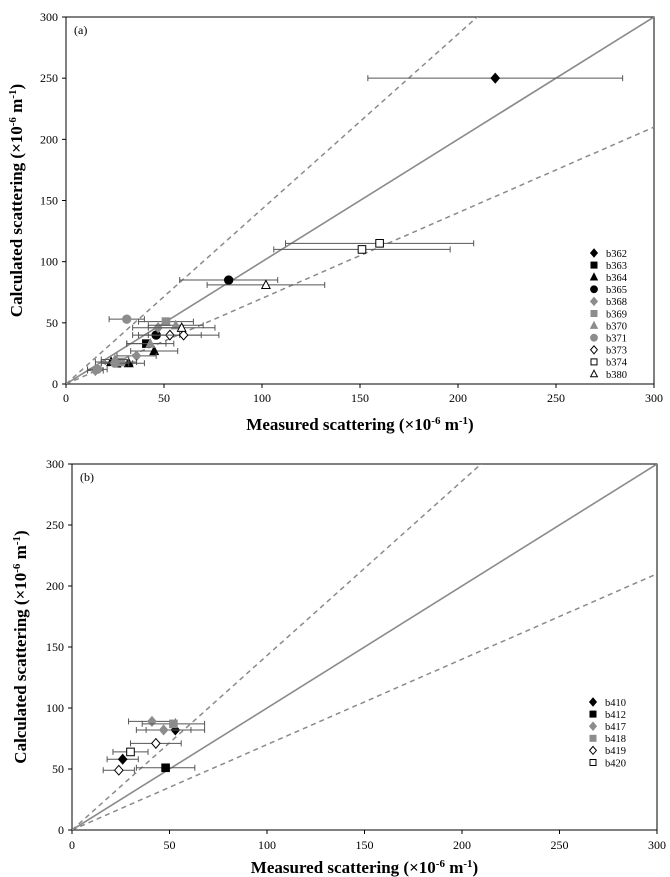 Image resolution: width=670 pixels, height=877 pixels. I want to click on legend-label: b370, so click(616, 326).